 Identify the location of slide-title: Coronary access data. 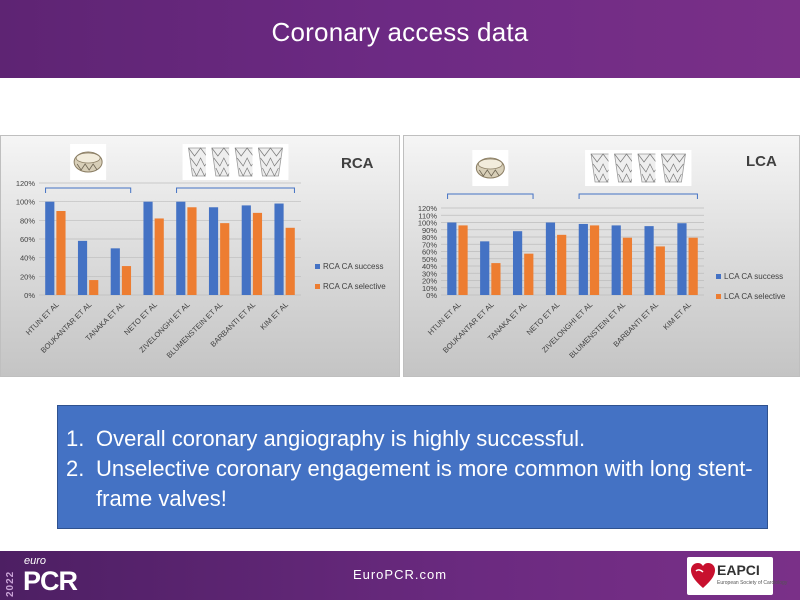
(400, 31).